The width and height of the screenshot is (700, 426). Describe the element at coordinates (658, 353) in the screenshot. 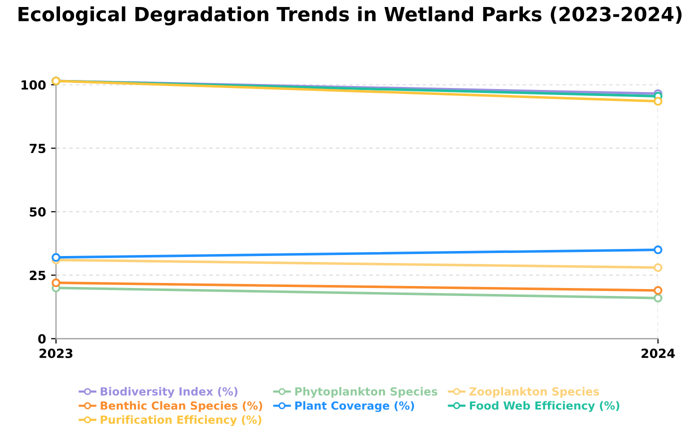

I see `x-tick-label: 2024` at that location.